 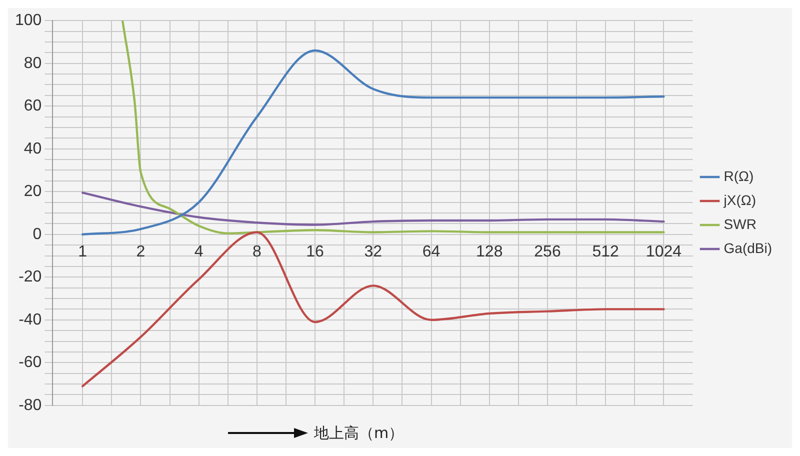 What do you see at coordinates (739, 200) in the screenshot?
I see `legend-label: jX(Ω)` at bounding box center [739, 200].